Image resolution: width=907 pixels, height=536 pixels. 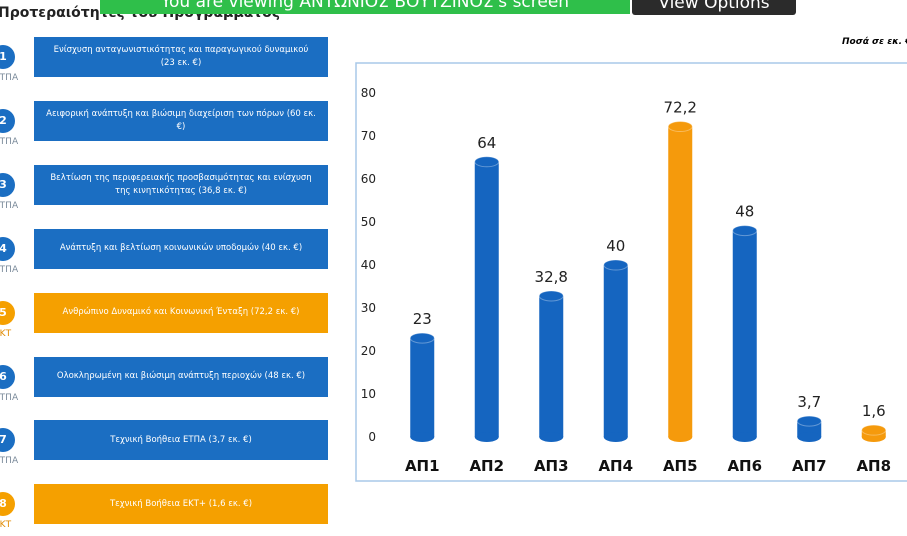 I want to click on x-tick-label: ΑΠ5, so click(x=680, y=466).